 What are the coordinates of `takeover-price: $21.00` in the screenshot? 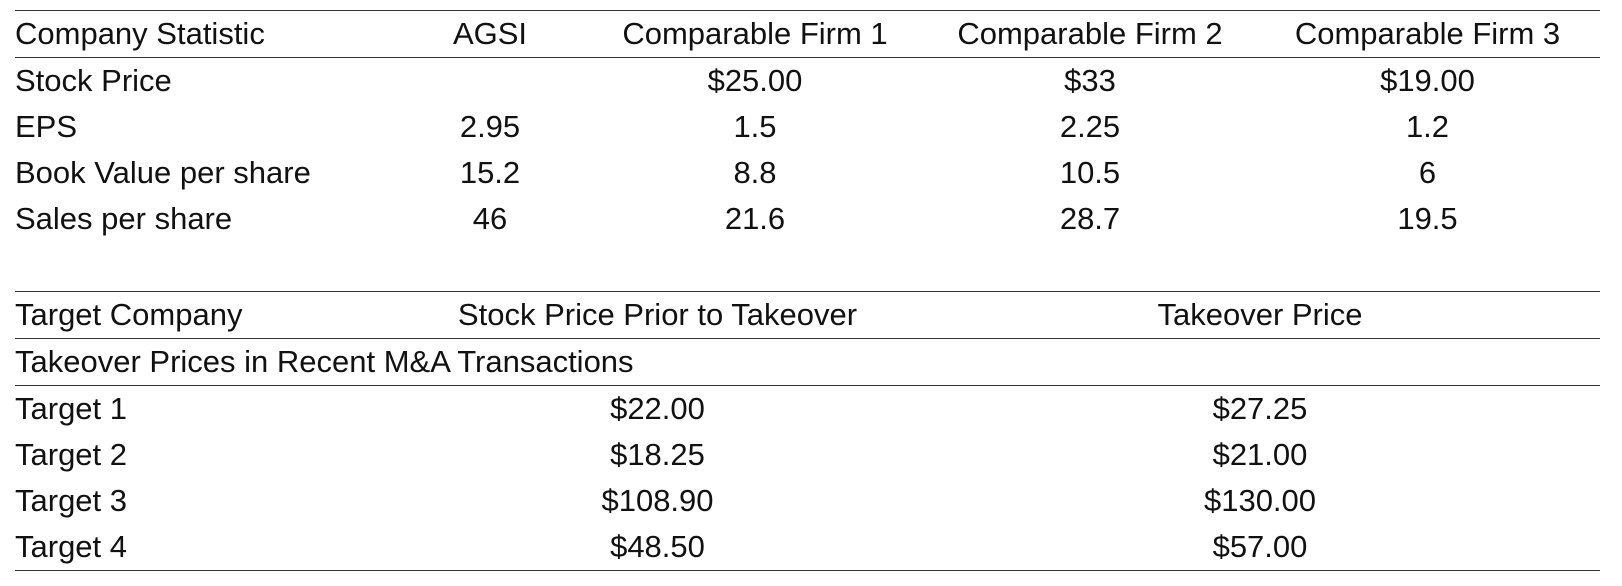 It's located at (1260, 454).